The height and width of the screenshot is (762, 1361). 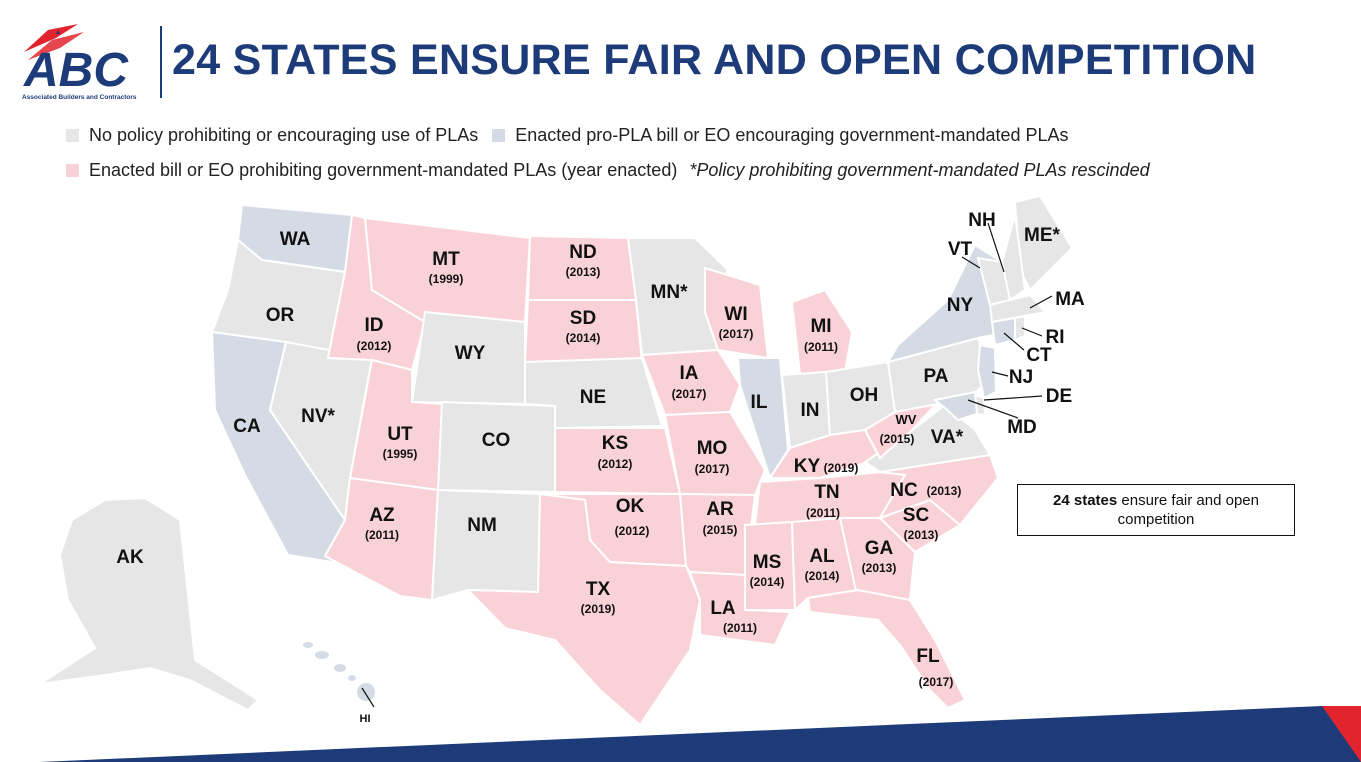 I want to click on label-pa: PA, so click(x=936, y=376).